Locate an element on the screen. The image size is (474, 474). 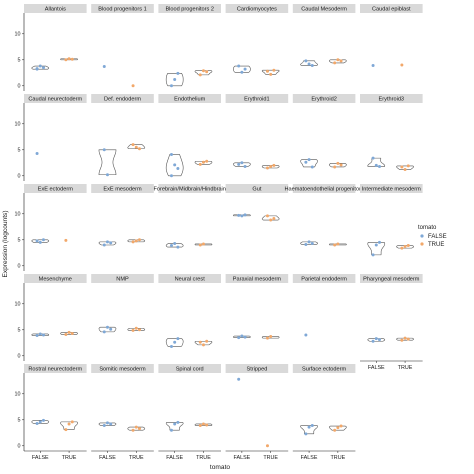
facet-label: Neural crest is located at coordinates (190, 279).